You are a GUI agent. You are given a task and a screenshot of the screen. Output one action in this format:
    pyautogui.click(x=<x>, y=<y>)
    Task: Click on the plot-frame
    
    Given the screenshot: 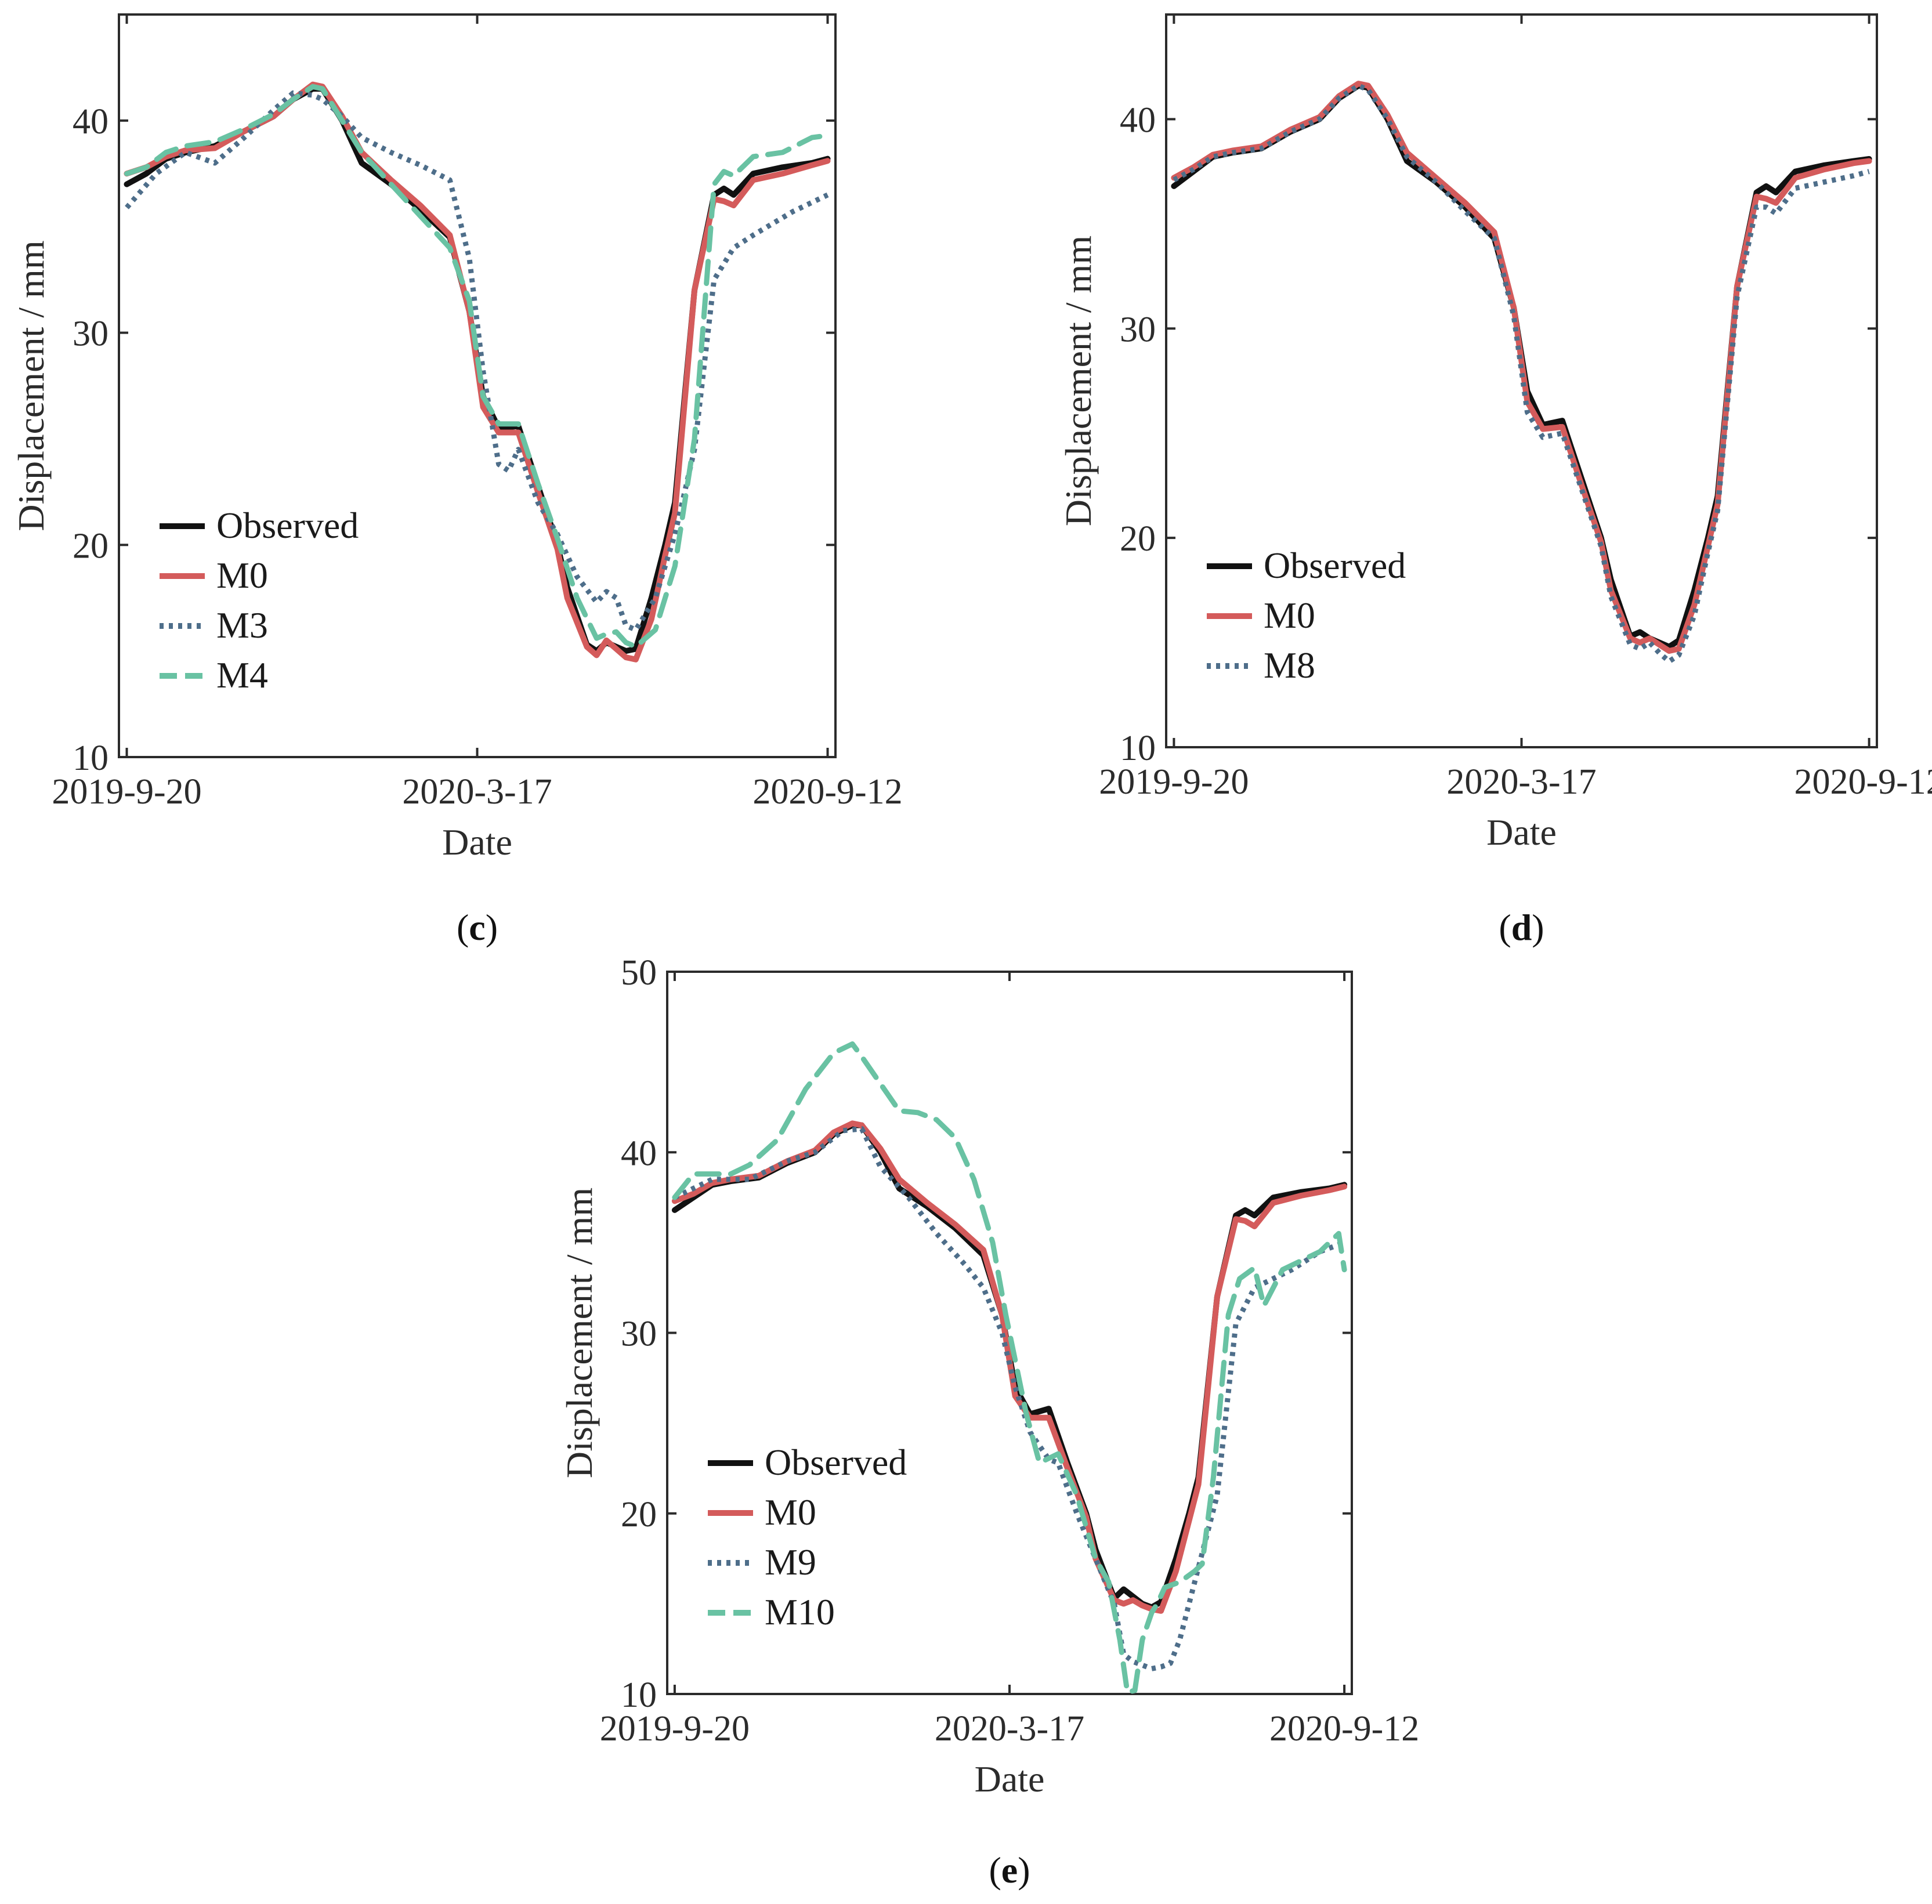 What is the action you would take?
    pyautogui.click(x=1009, y=1333)
    